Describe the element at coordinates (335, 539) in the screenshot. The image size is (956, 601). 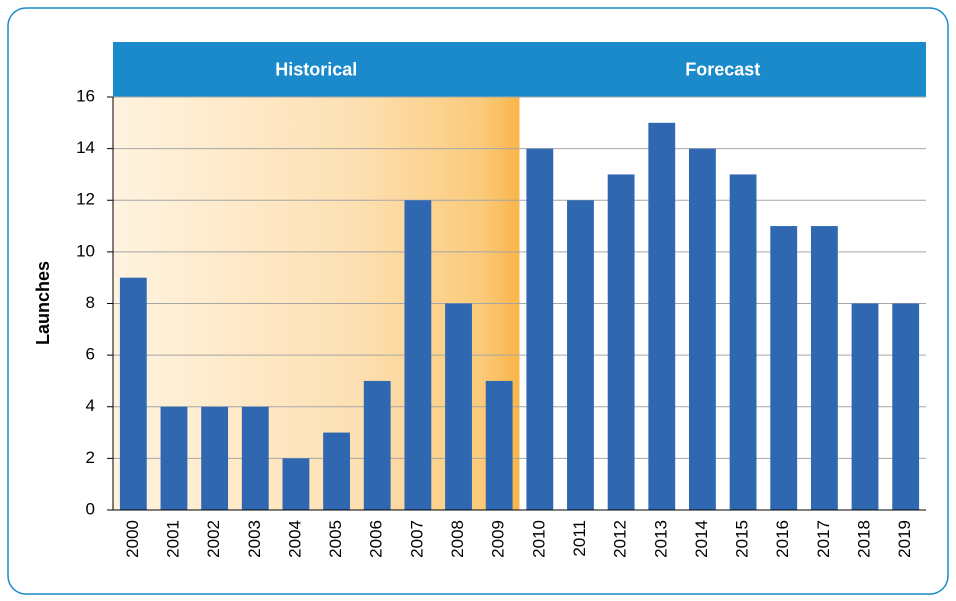
I see `x-tick-label: 2005` at that location.